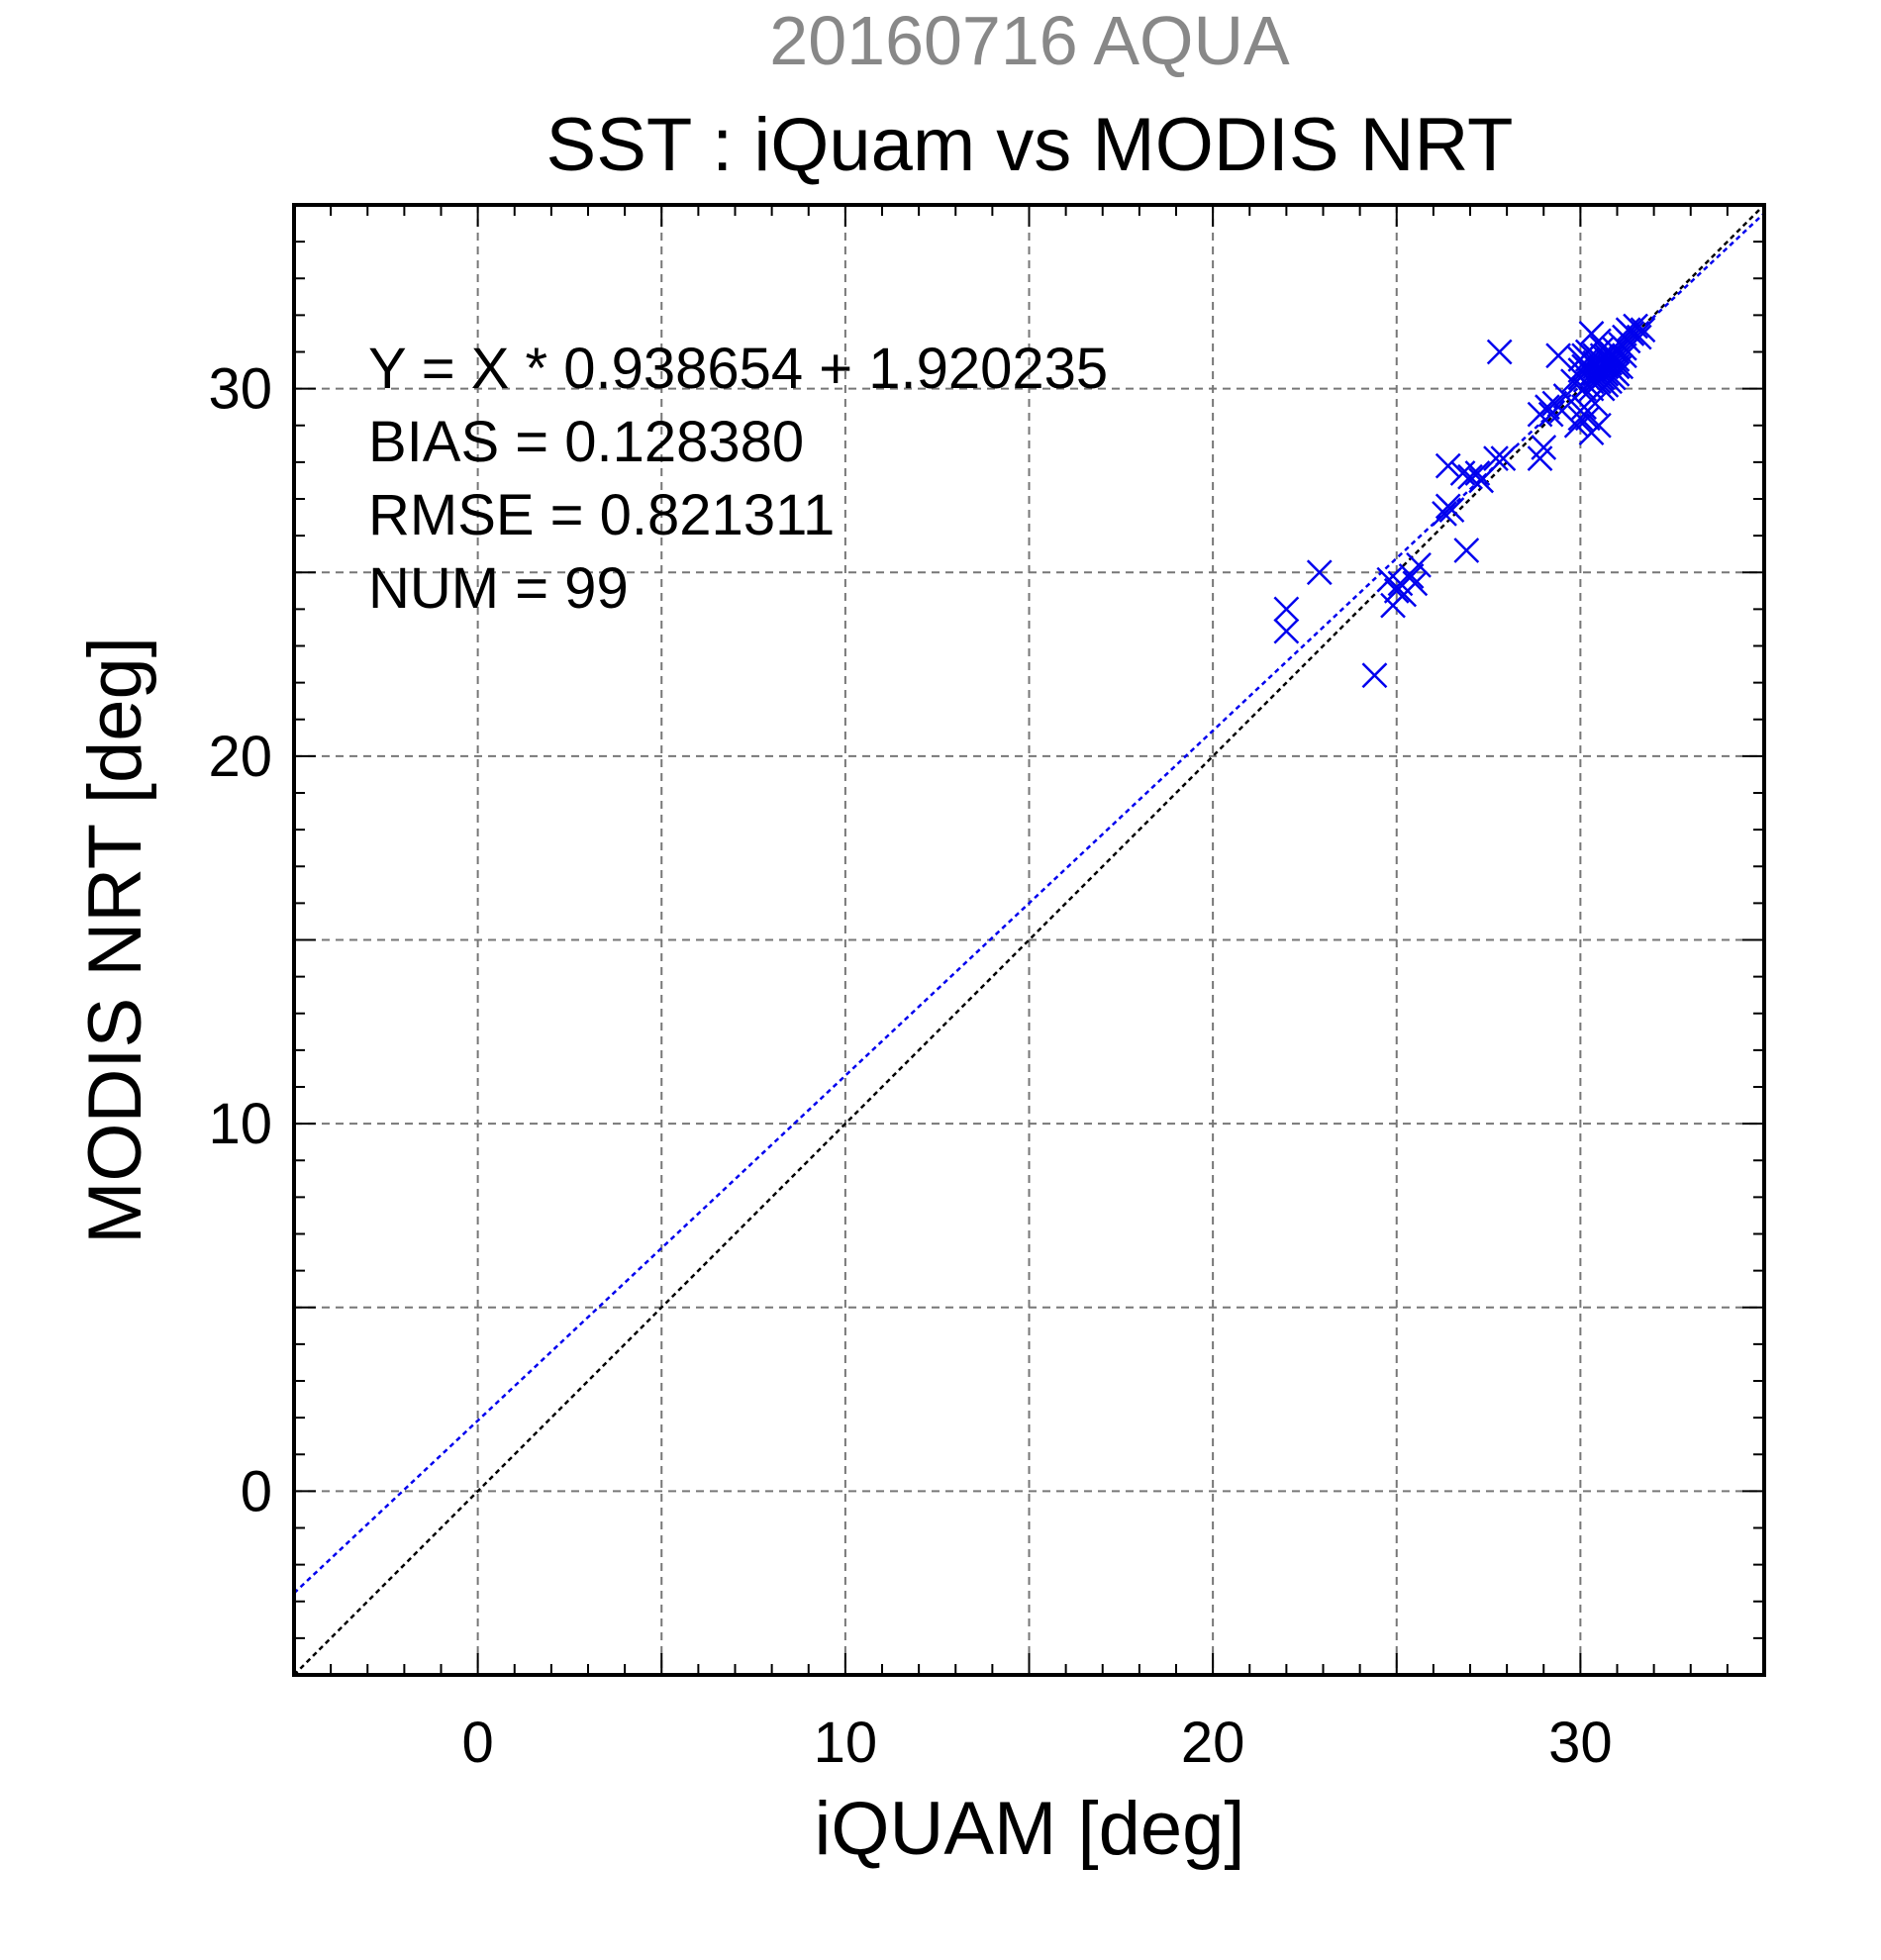 Image resolution: width=1881 pixels, height=1960 pixels. What do you see at coordinates (1213, 1743) in the screenshot?
I see `x-tick-label: 20` at bounding box center [1213, 1743].